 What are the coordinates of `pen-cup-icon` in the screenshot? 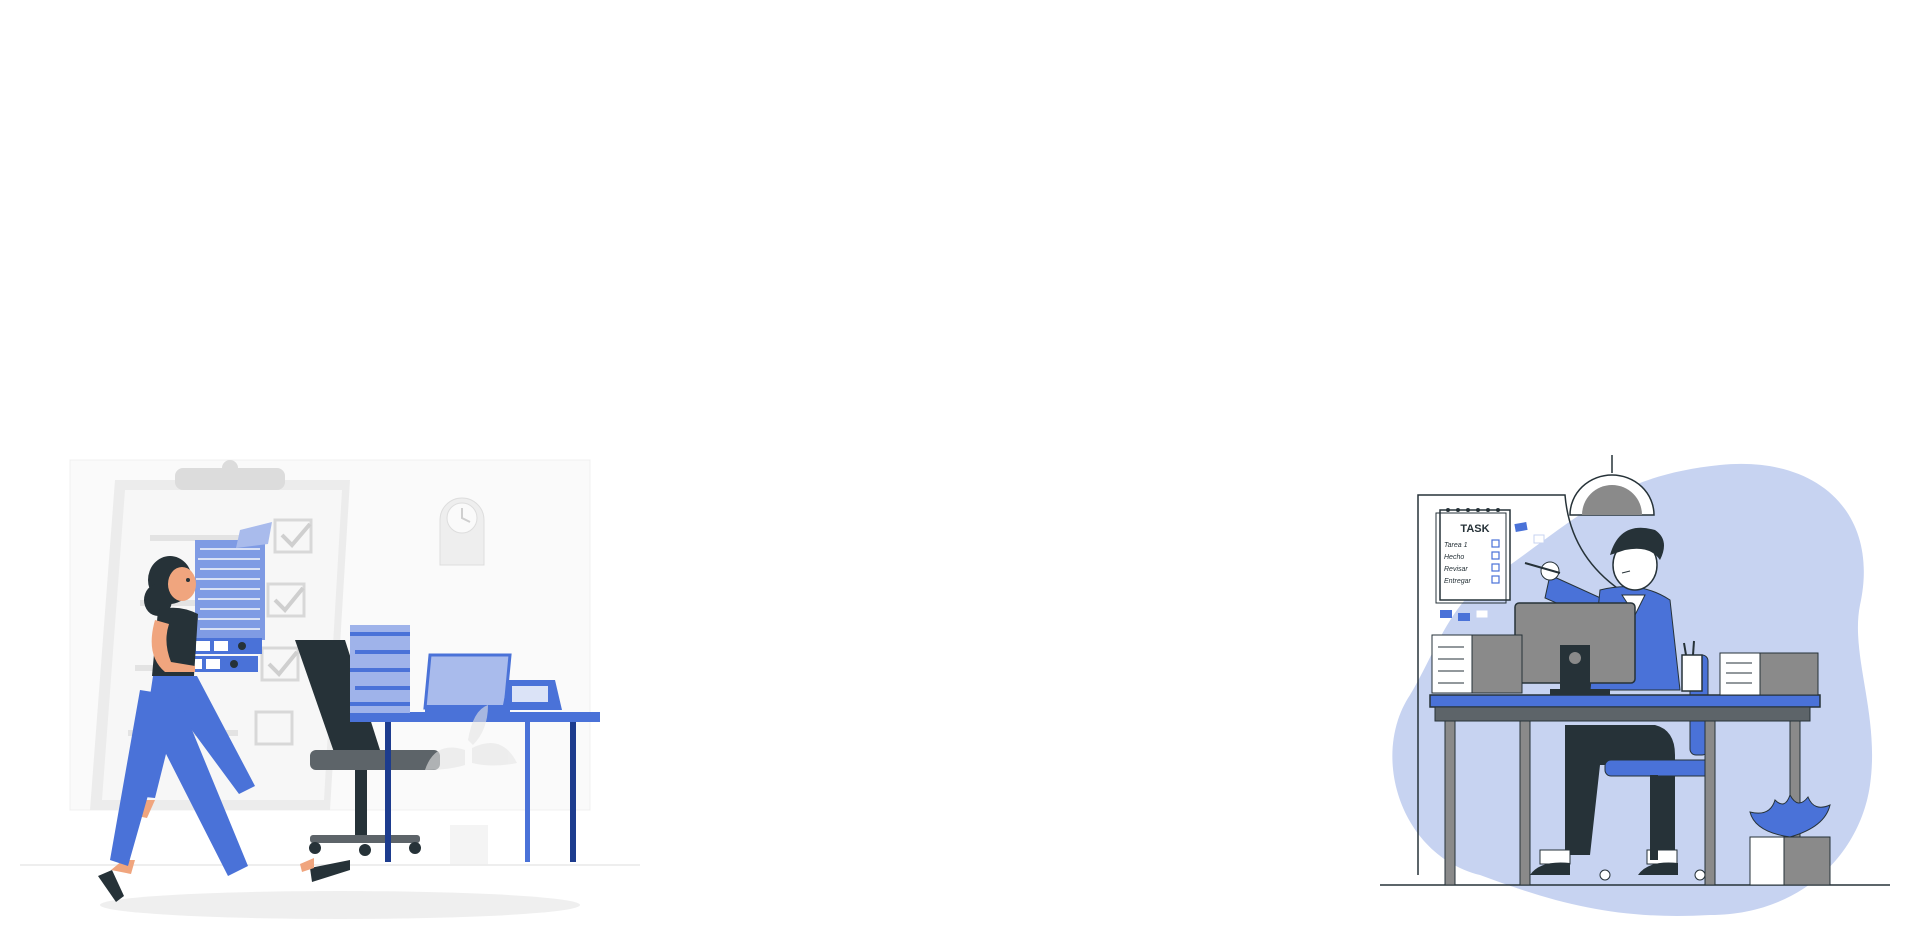 It's located at (1692, 666).